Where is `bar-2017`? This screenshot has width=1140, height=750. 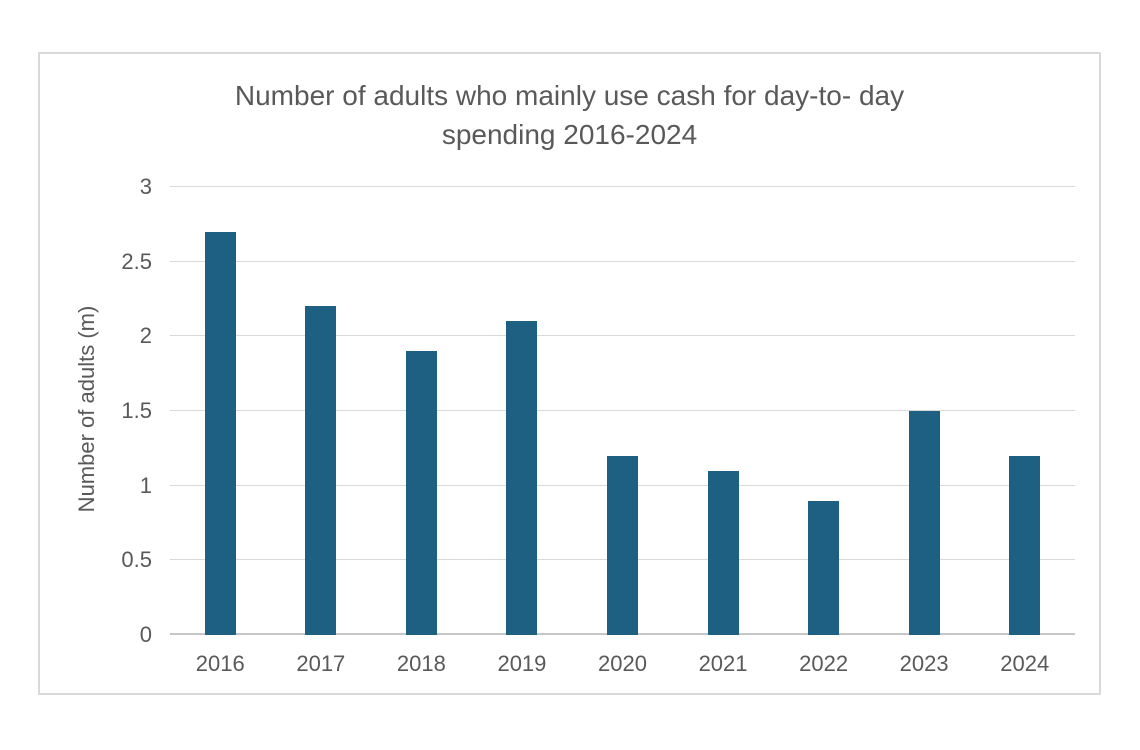
bar-2017 is located at coordinates (321, 470).